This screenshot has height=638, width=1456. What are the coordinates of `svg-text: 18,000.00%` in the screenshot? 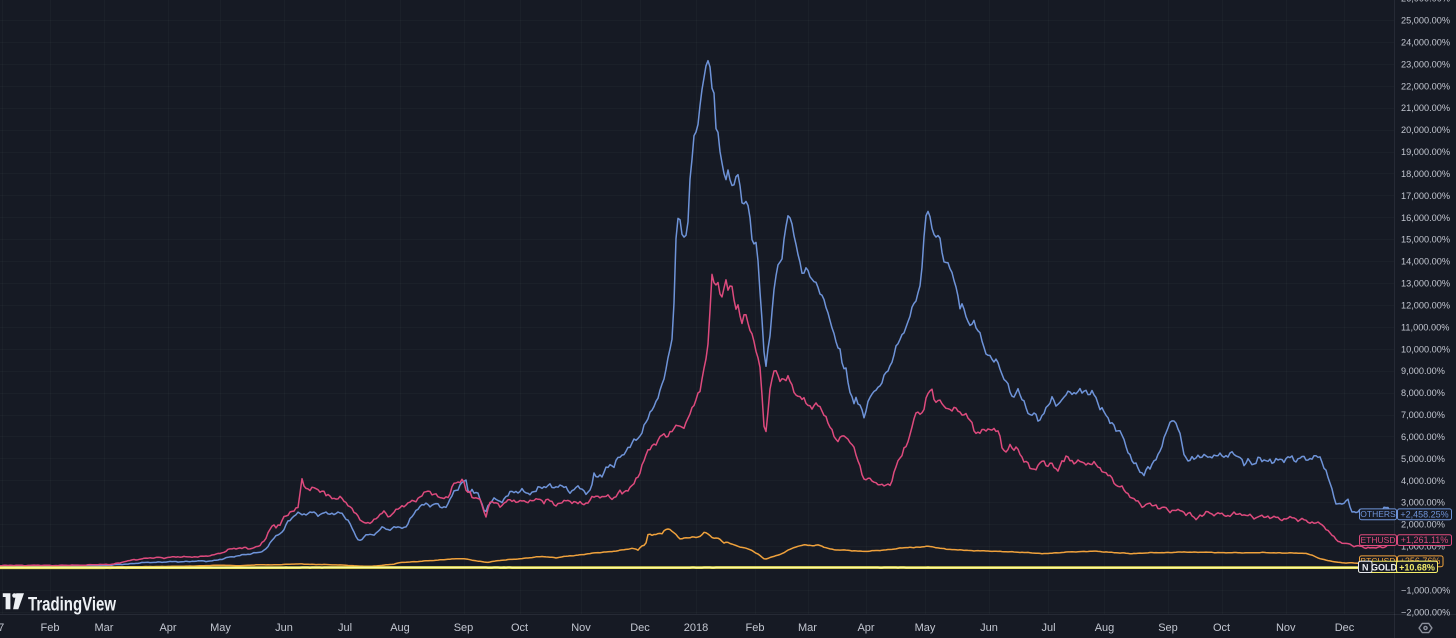 It's located at (1425, 174).